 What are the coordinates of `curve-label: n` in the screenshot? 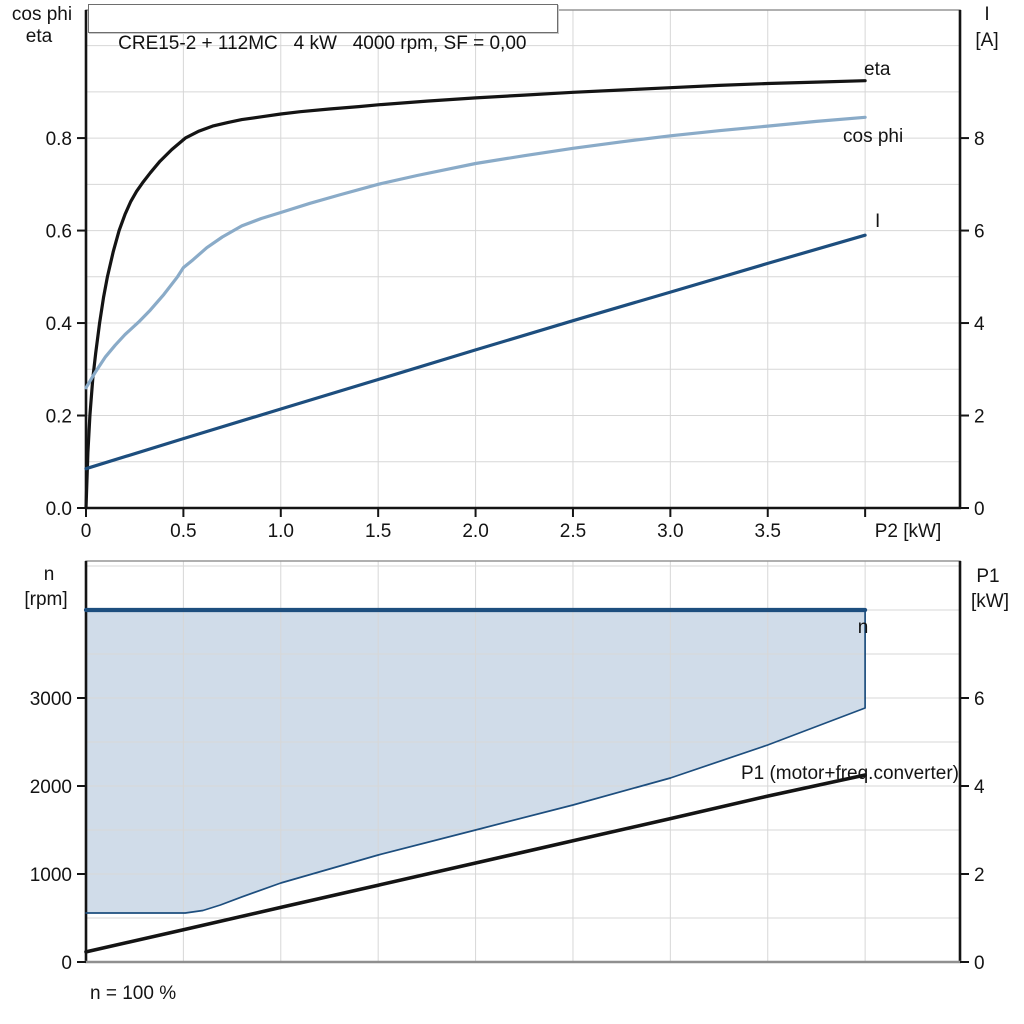 It's located at (863, 627).